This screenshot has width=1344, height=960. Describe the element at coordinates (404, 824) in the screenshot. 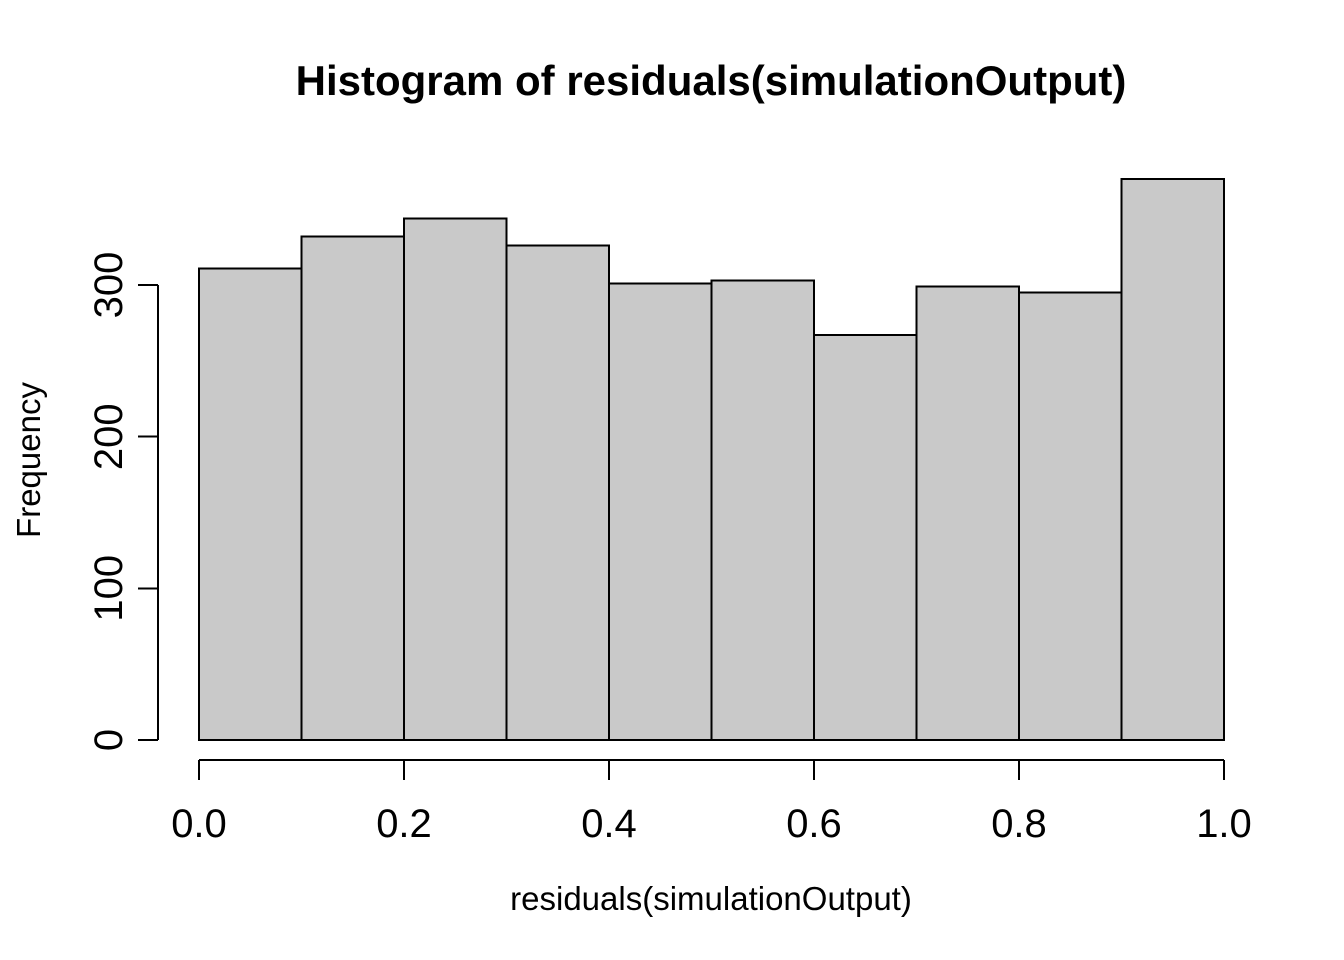

I see `x-tick-label: 0.2` at that location.